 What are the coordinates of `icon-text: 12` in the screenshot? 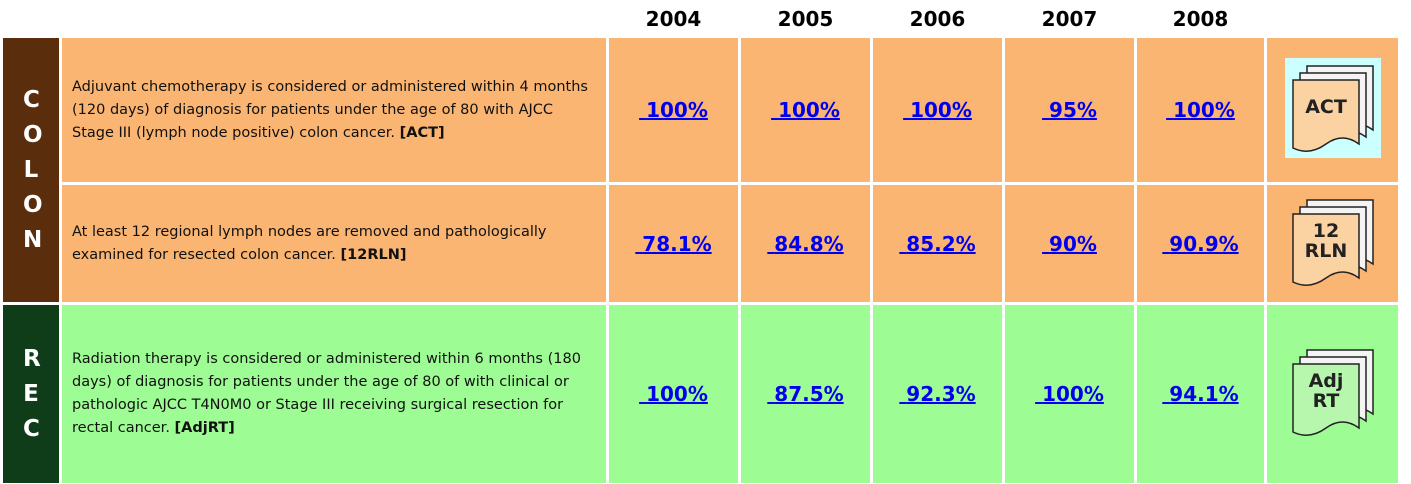 It's located at (1325, 231).